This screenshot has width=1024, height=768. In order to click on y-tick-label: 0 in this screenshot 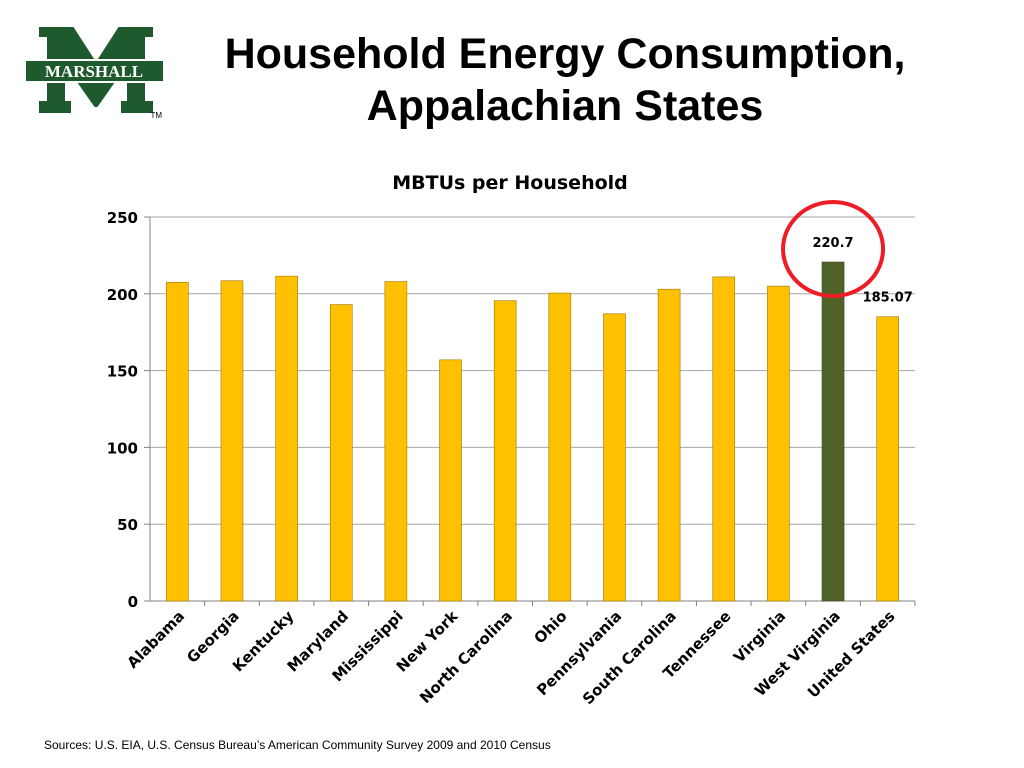, I will do `click(133, 602)`.